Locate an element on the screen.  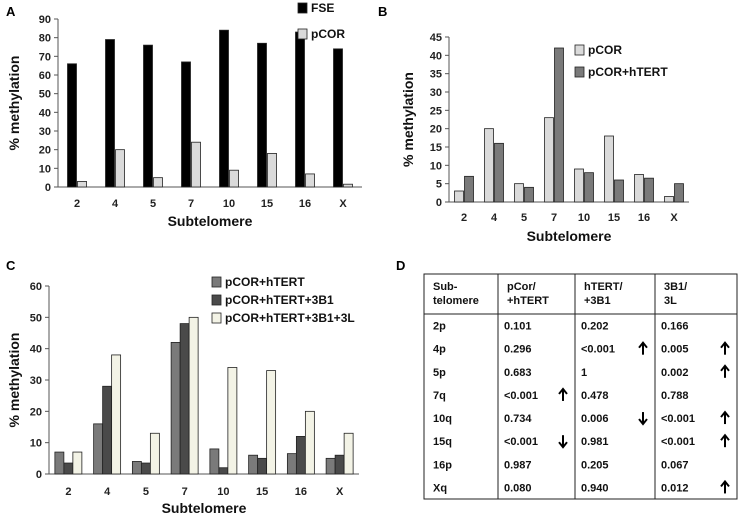
y-tick-label: 15 is located at coordinates (436, 148).